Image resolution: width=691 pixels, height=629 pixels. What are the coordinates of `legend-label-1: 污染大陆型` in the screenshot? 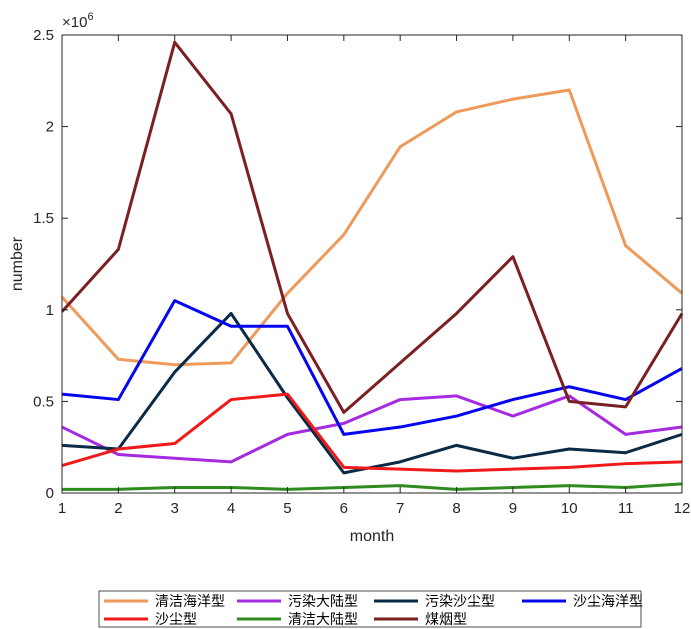 It's located at (323, 602).